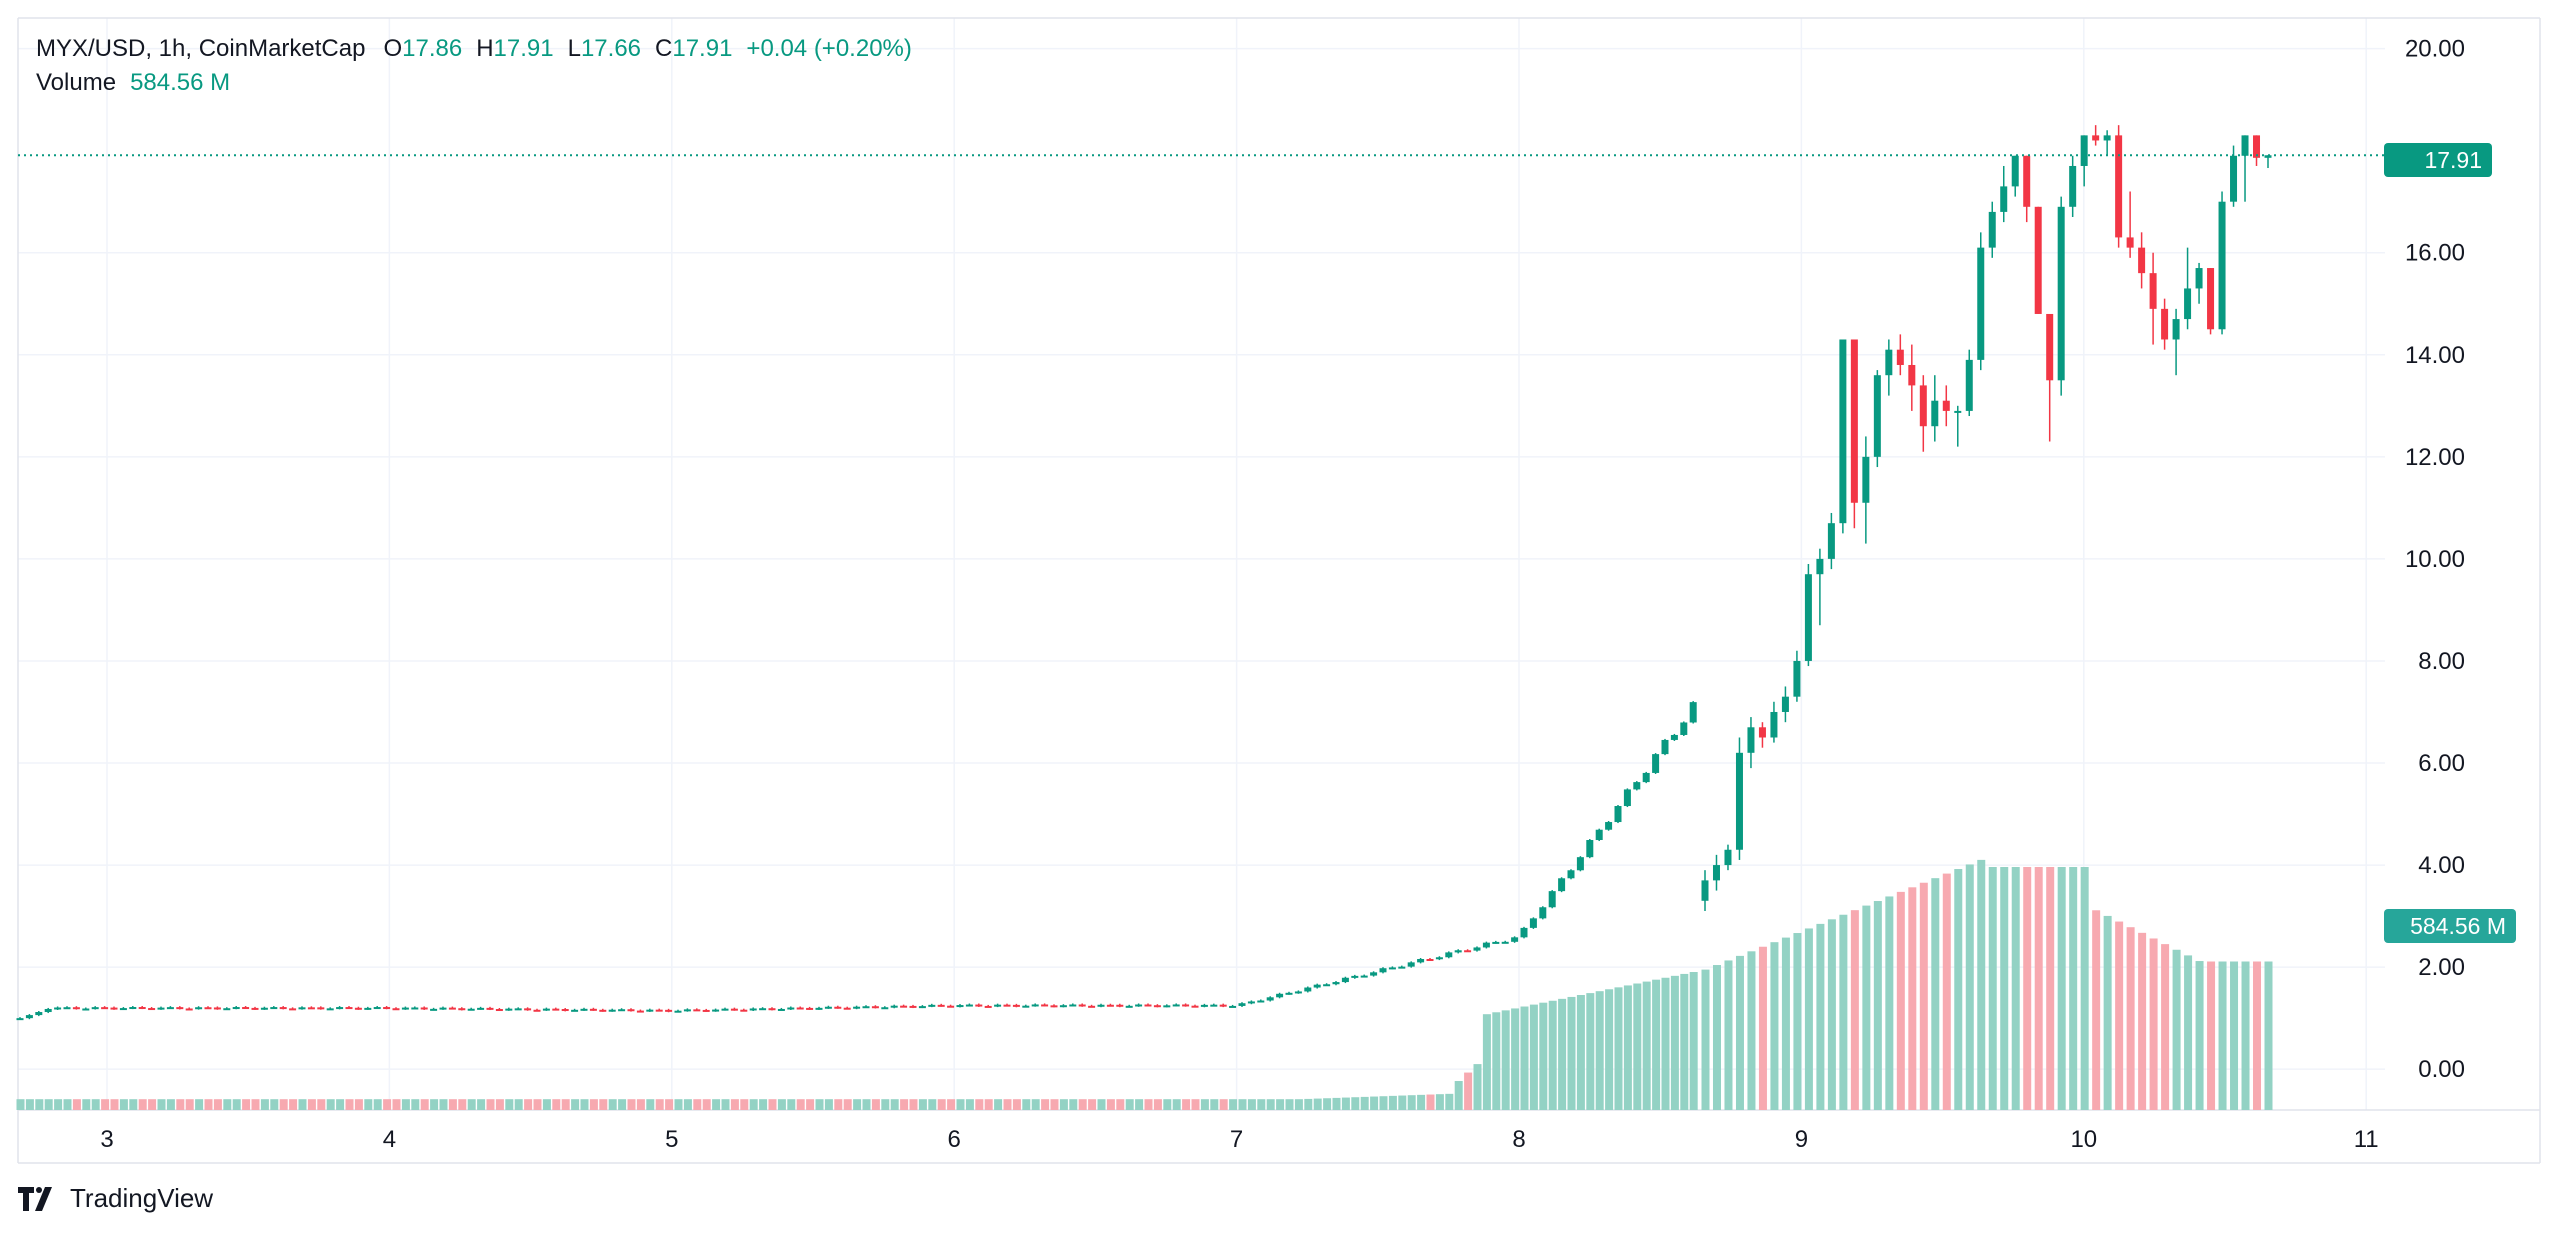  I want to click on time-tick-label: 6, so click(954, 1139).